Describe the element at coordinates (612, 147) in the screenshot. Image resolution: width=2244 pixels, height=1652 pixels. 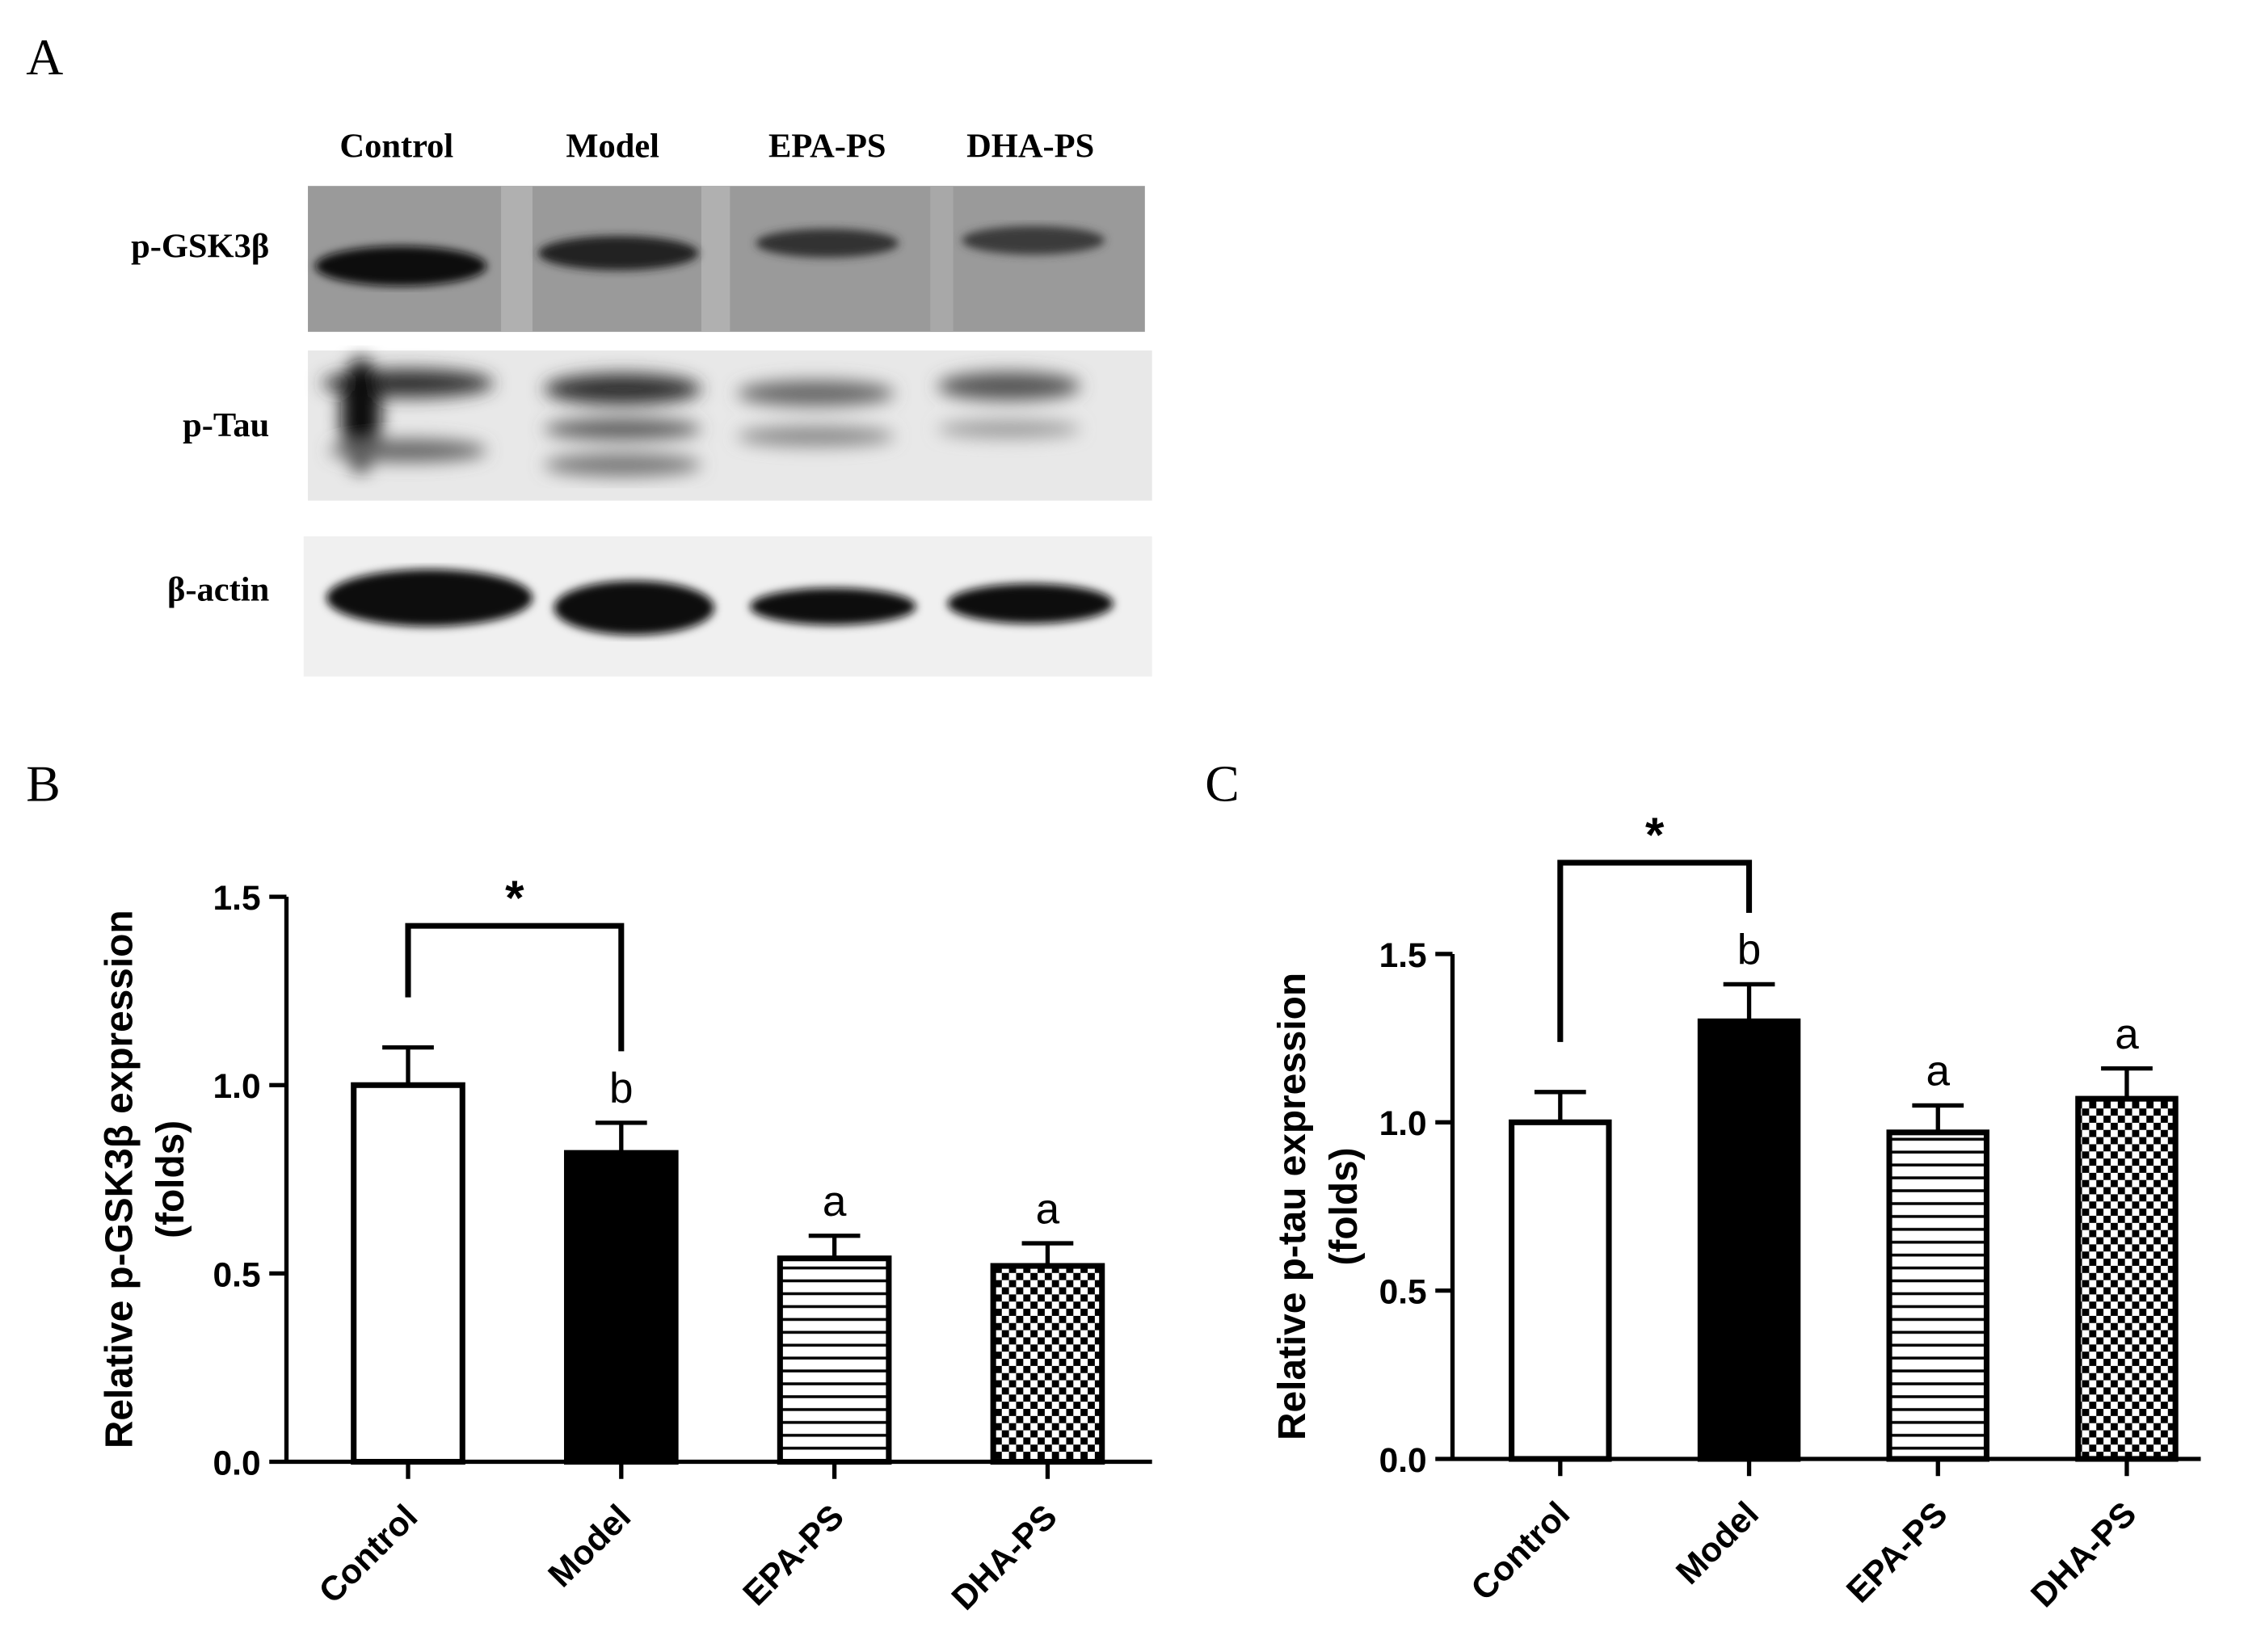
I see `lane-label: Model` at that location.